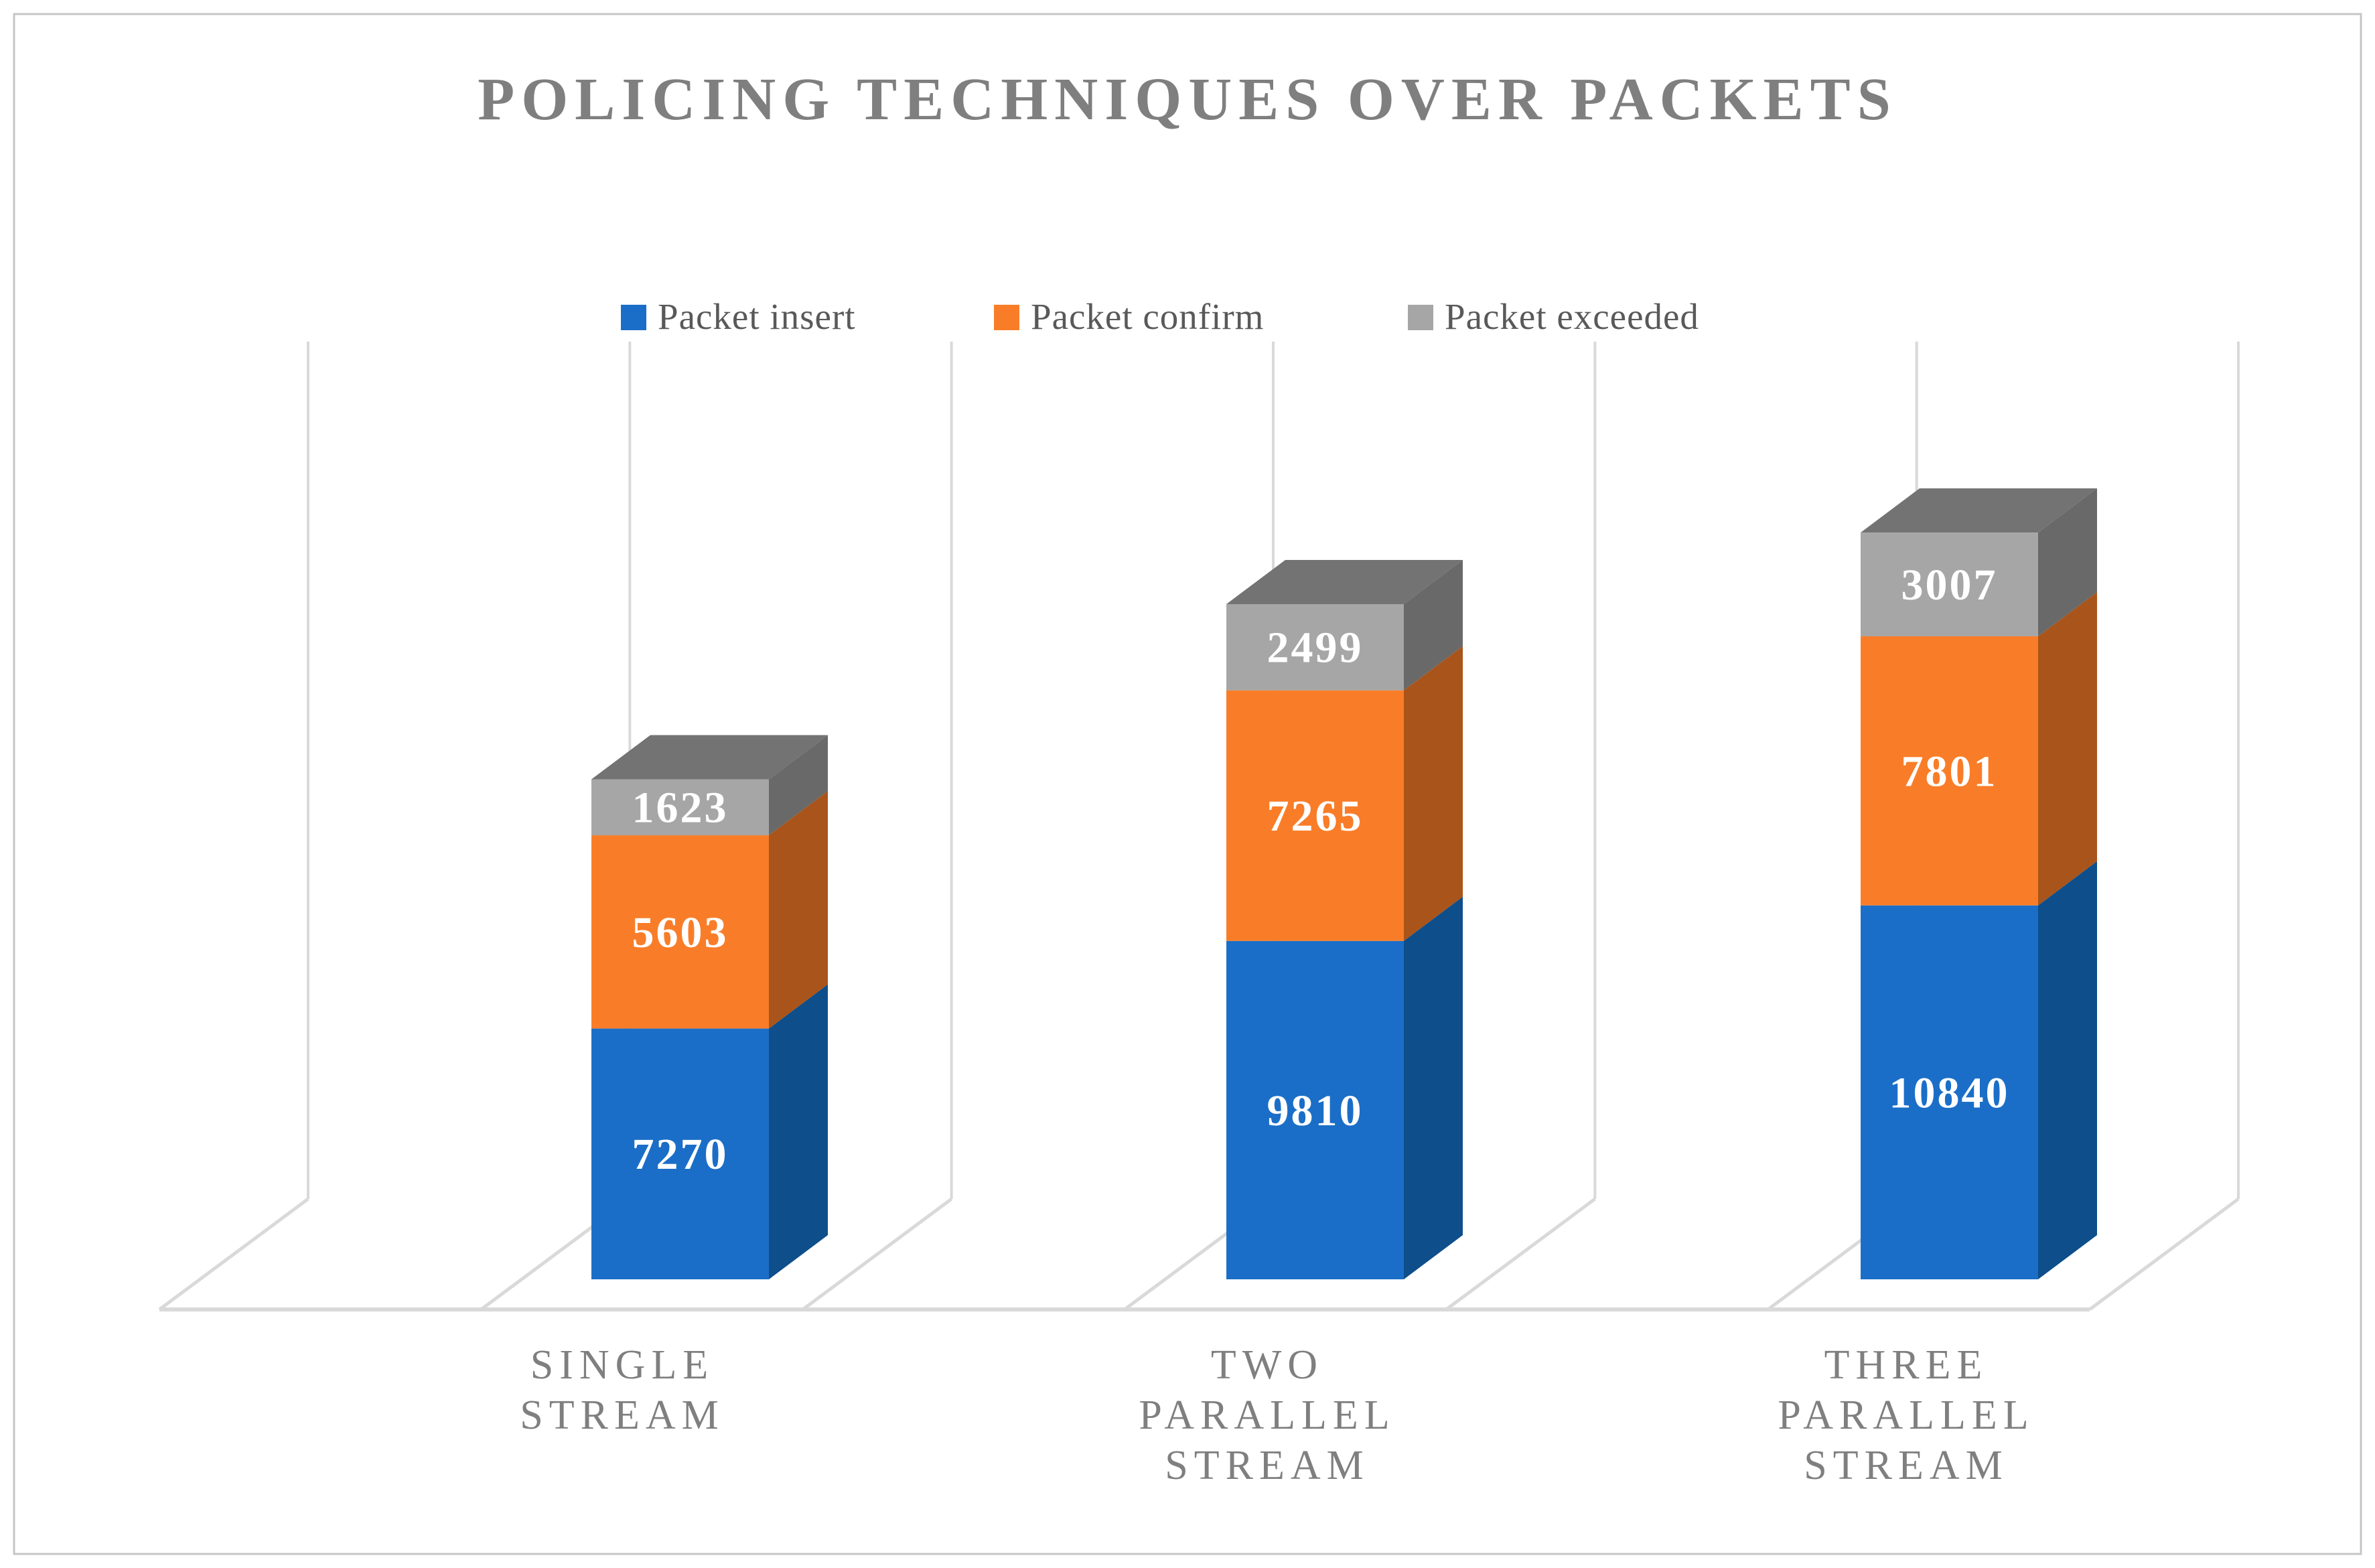  I want to click on data-label: 5603, so click(680, 933).